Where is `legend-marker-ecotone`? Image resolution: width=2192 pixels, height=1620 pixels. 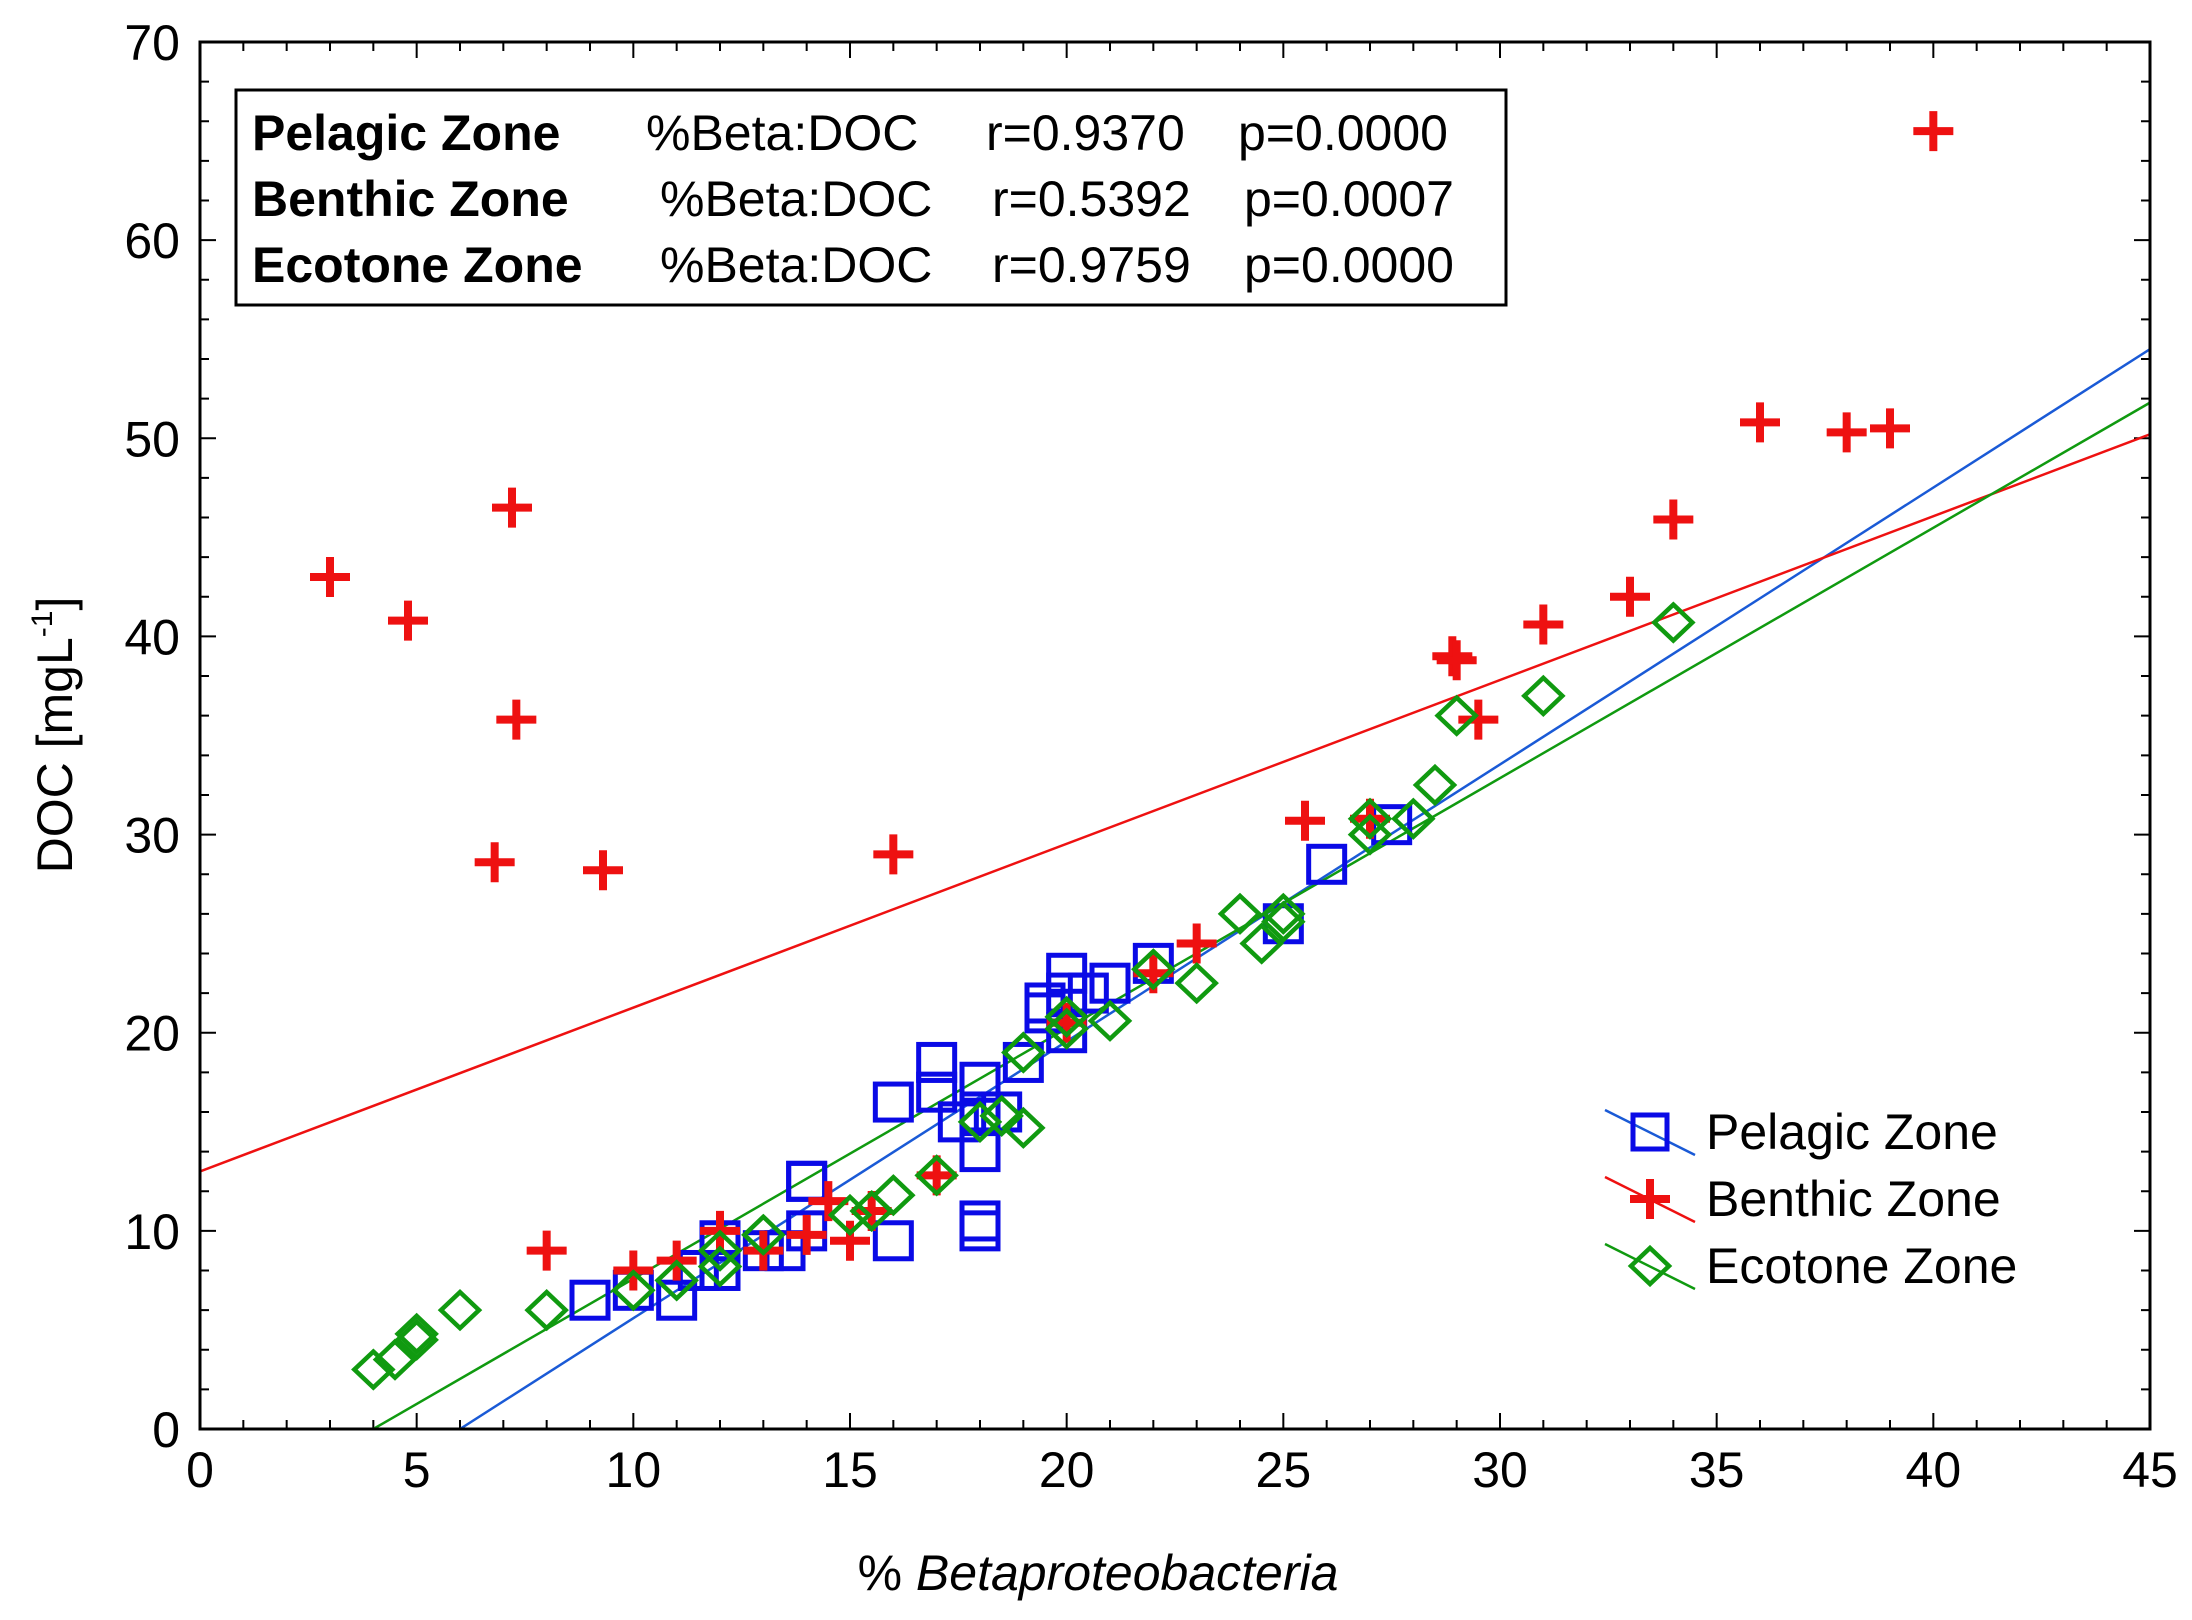 legend-marker-ecotone is located at coordinates (1650, 1266).